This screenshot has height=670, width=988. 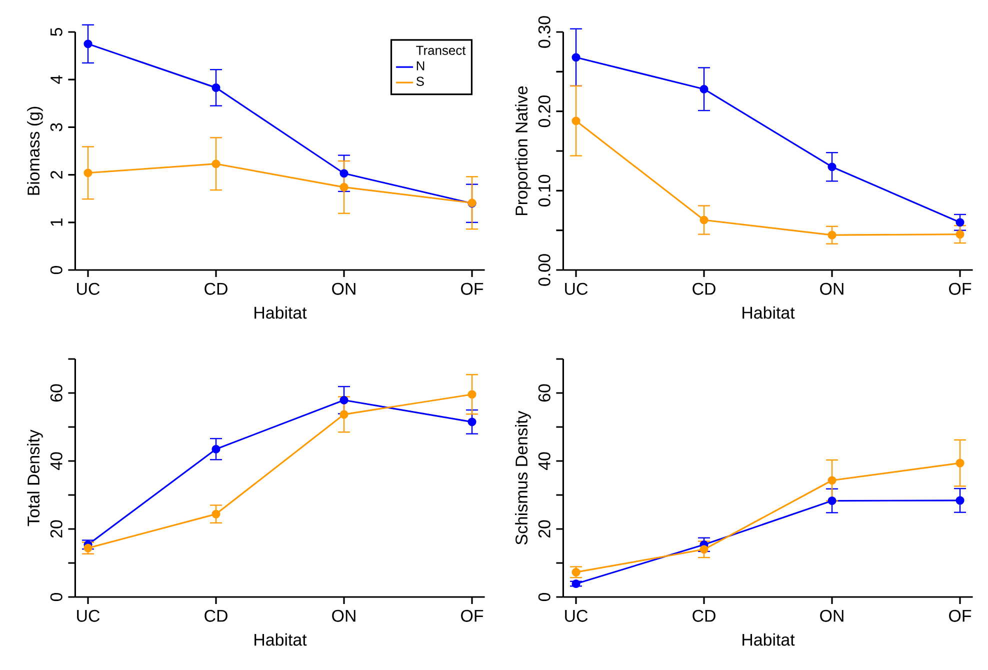 What do you see at coordinates (523, 477) in the screenshot?
I see `y-axis-title: Schismus Density` at bounding box center [523, 477].